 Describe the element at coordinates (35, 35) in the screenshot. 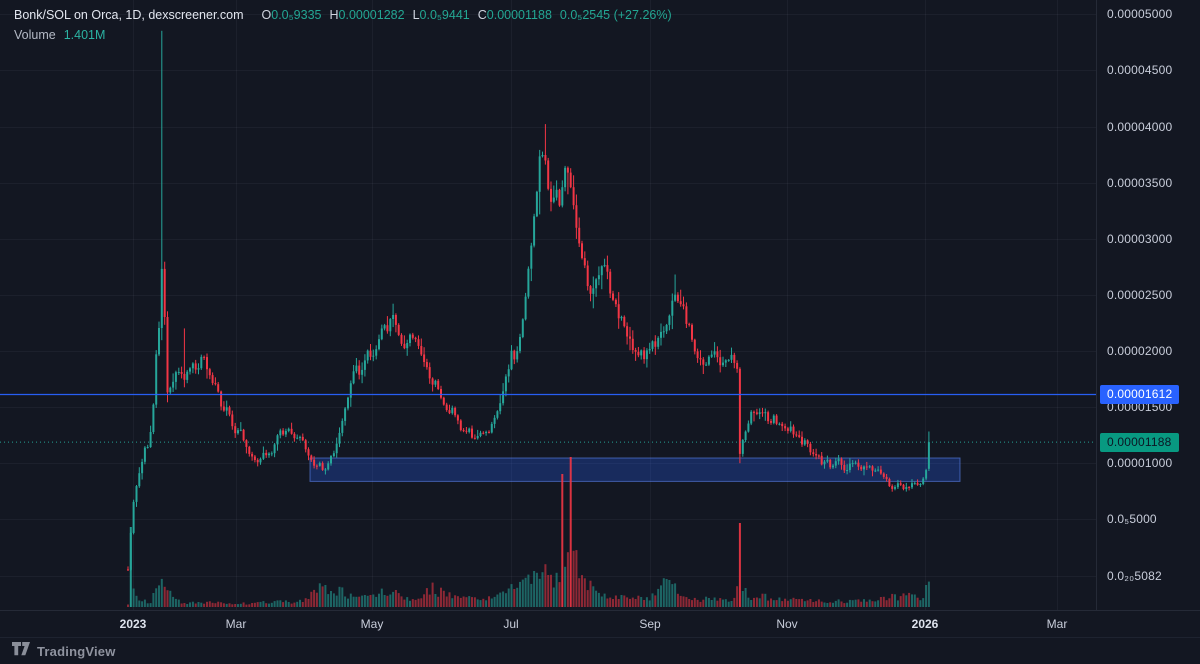

I see `volume-label: Volume` at that location.